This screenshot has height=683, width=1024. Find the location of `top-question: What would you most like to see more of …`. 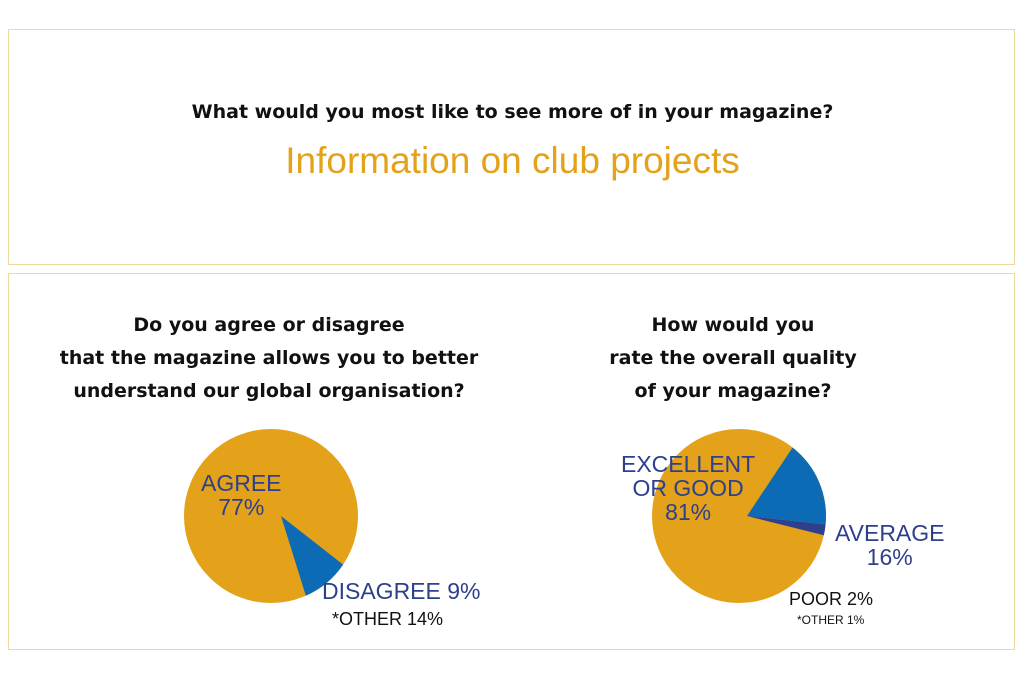

top-question: What would you most like to see more of … is located at coordinates (512, 112).